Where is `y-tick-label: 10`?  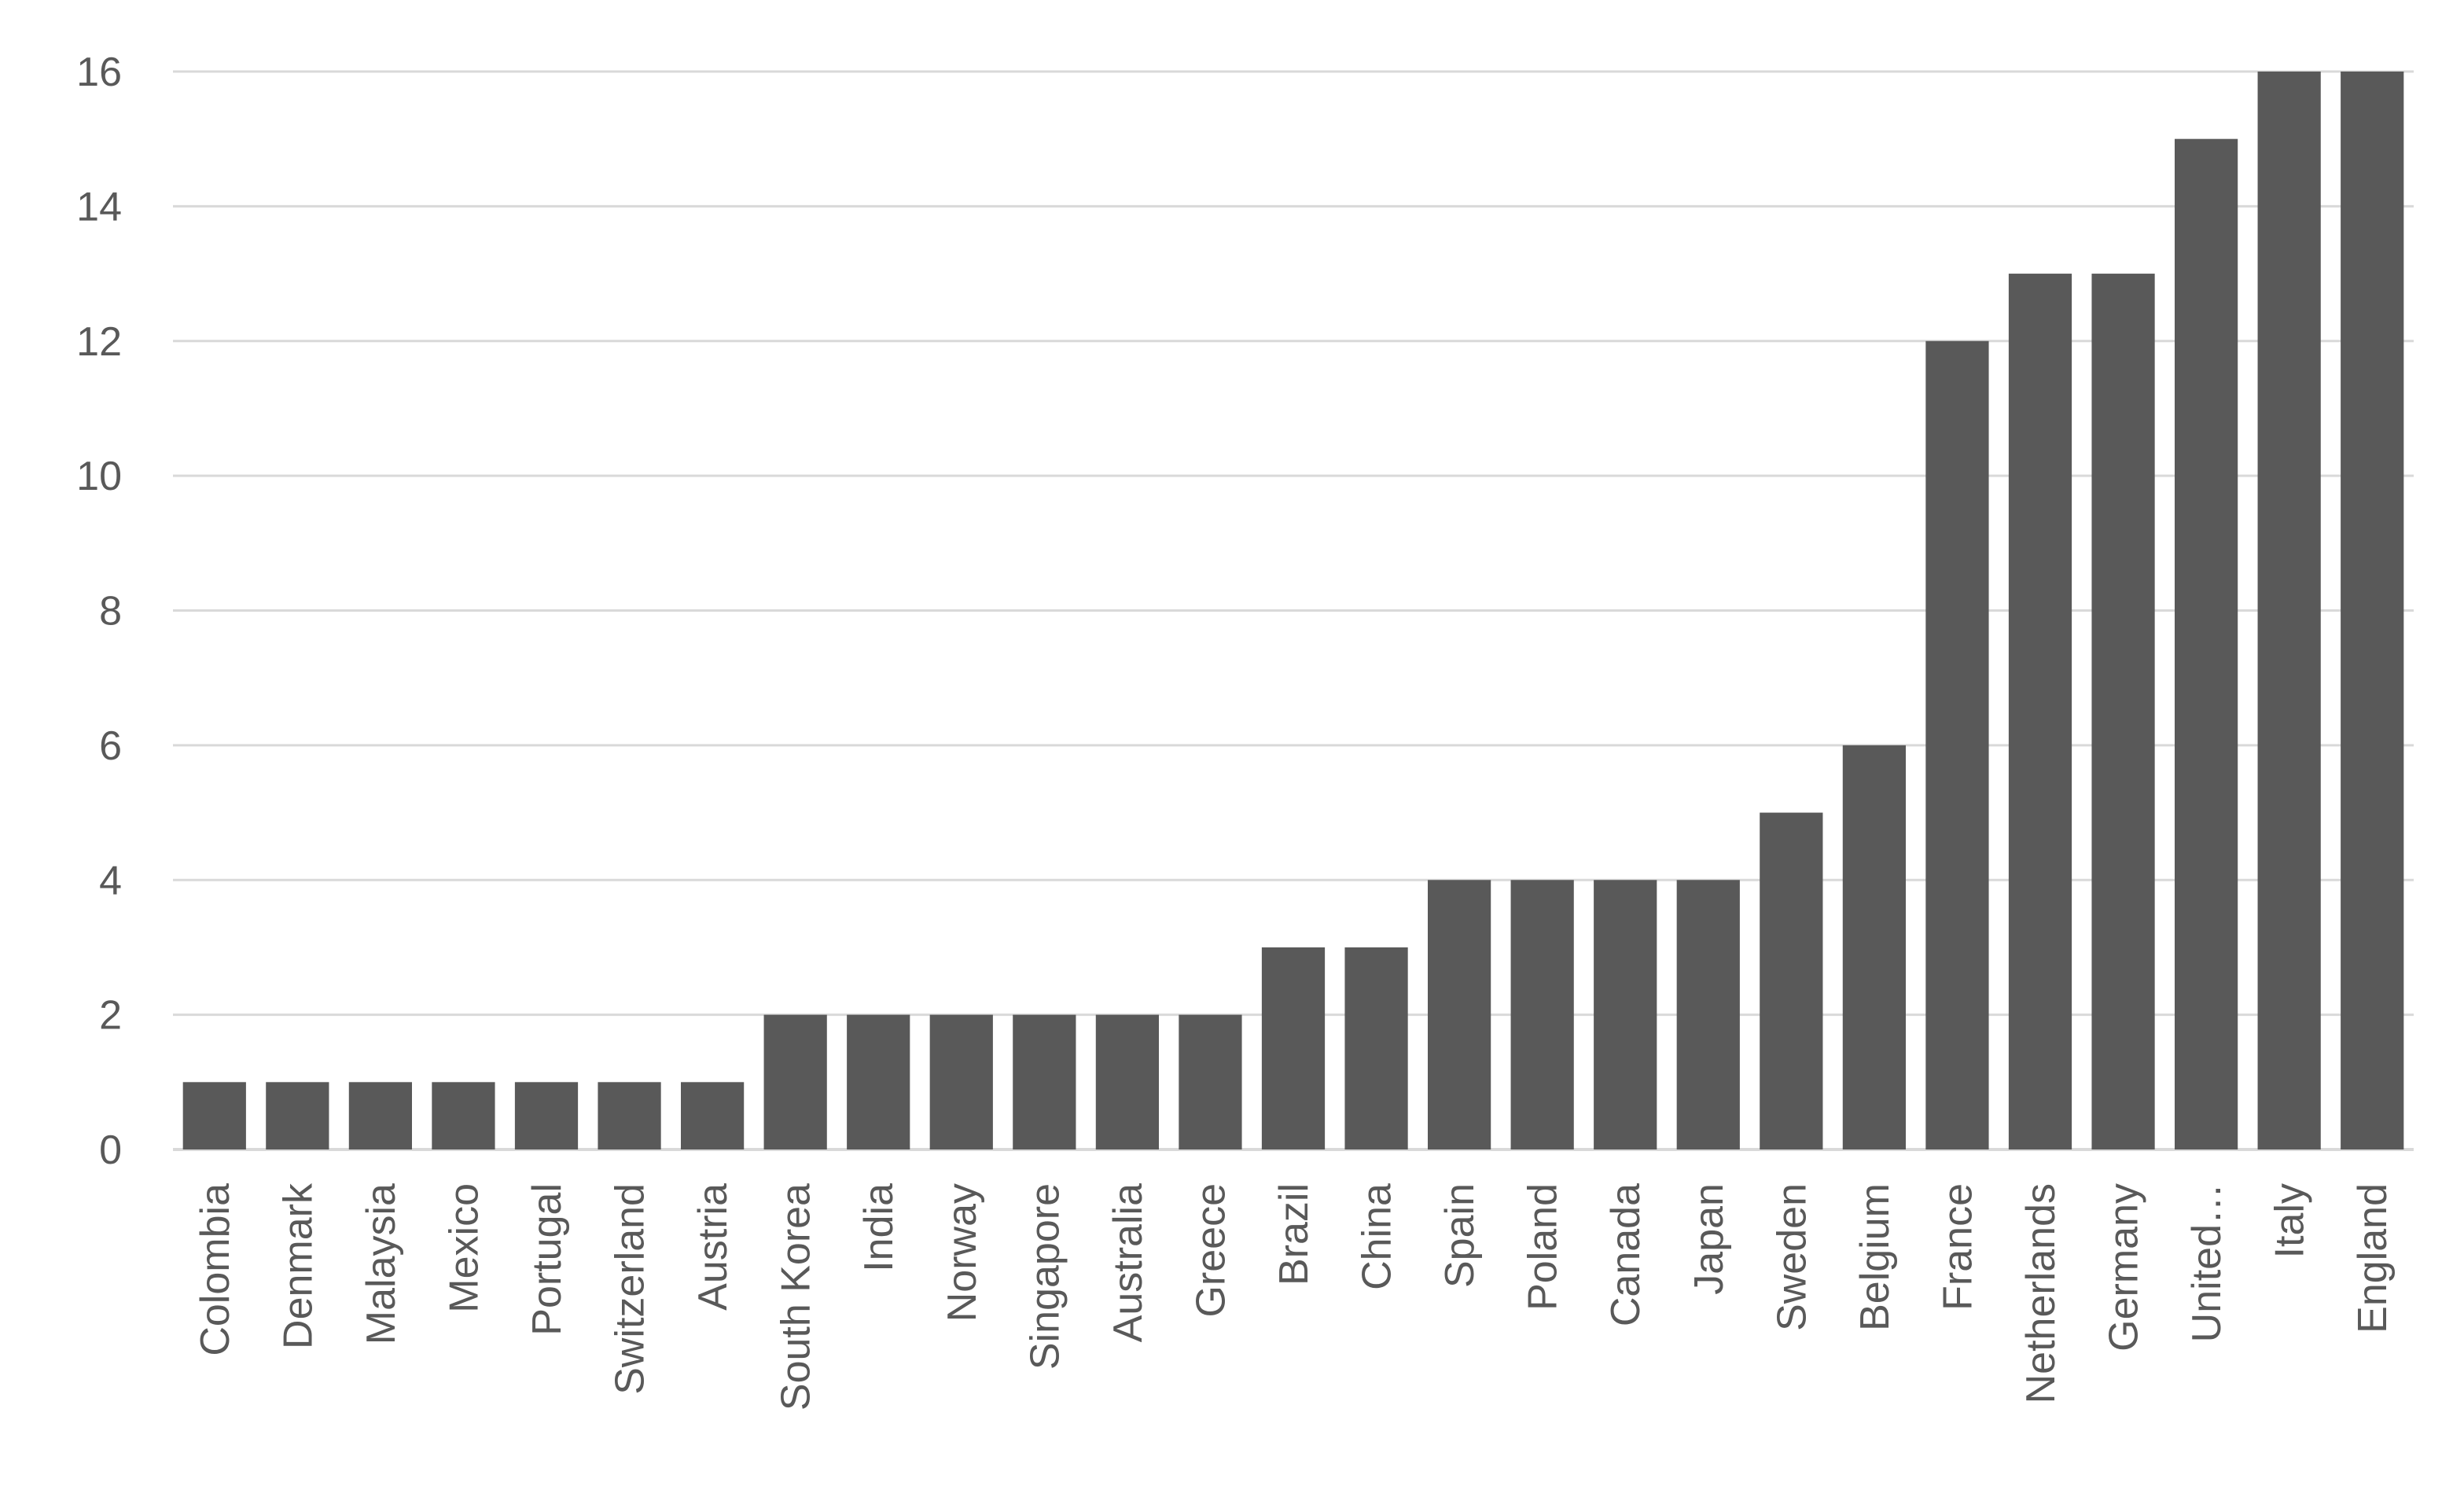 y-tick-label: 10 is located at coordinates (99, 476).